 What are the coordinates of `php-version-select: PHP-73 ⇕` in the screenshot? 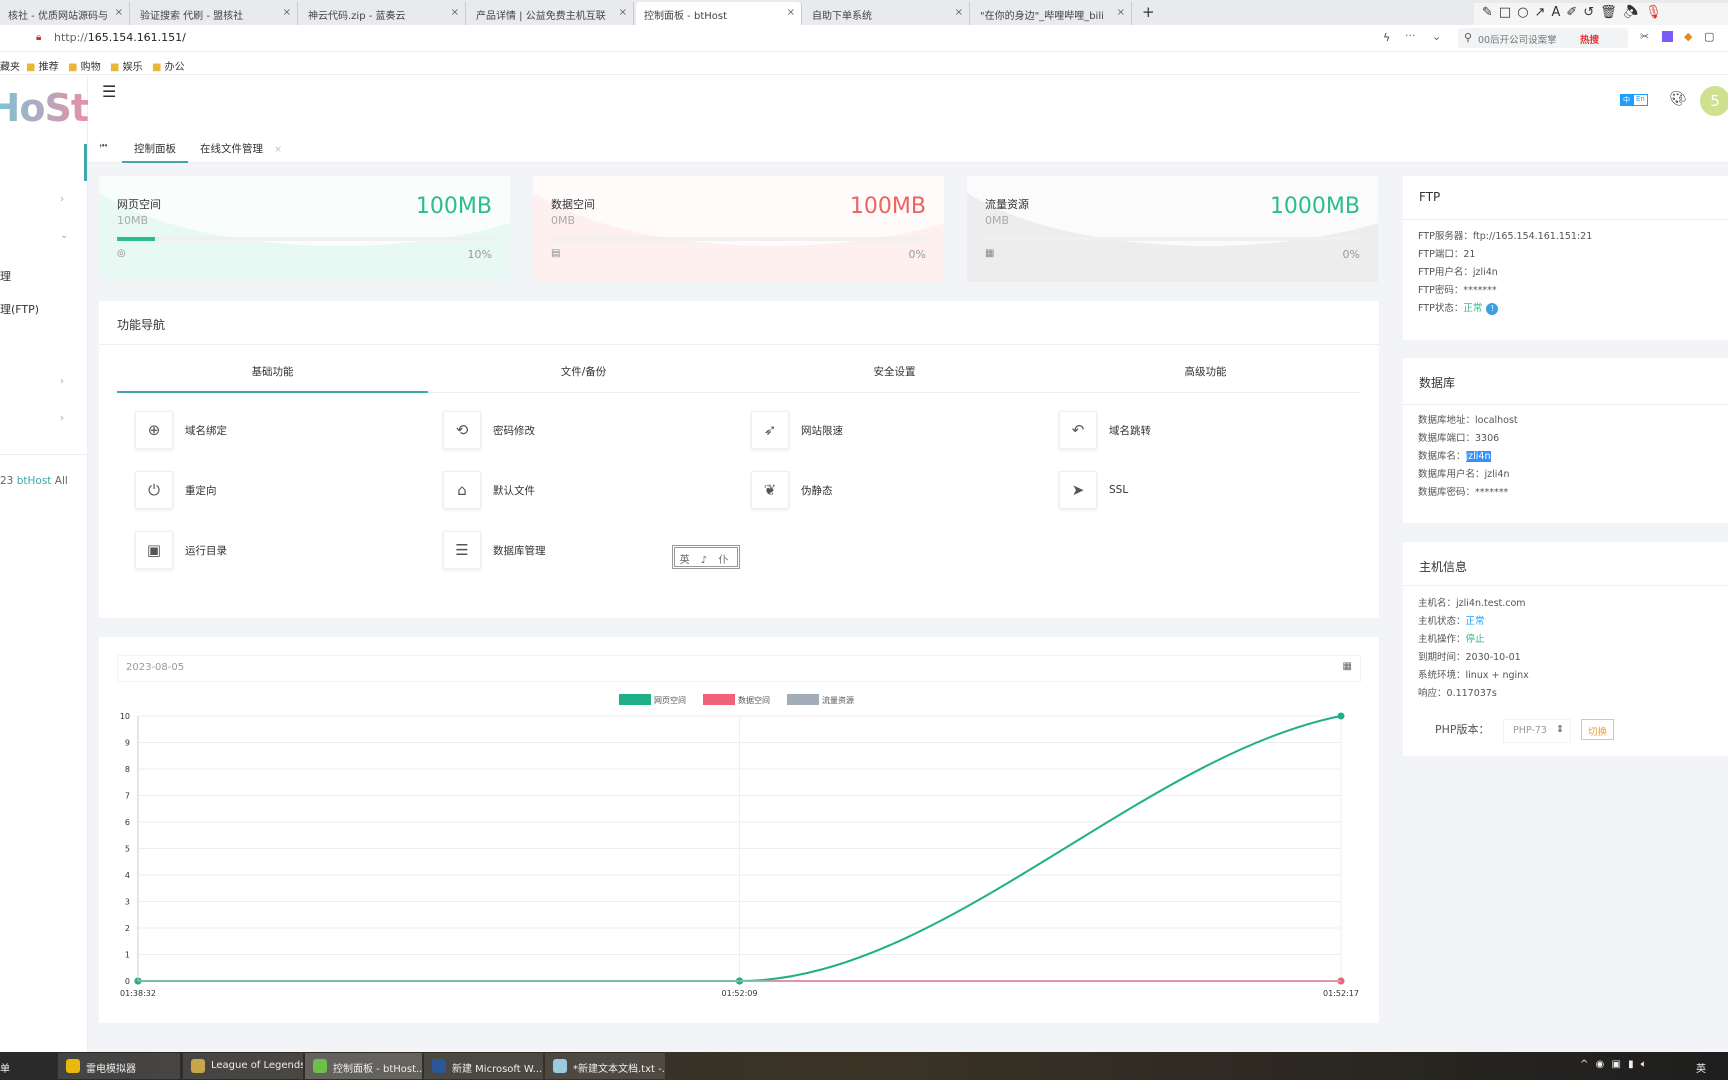 It's located at (1537, 731).